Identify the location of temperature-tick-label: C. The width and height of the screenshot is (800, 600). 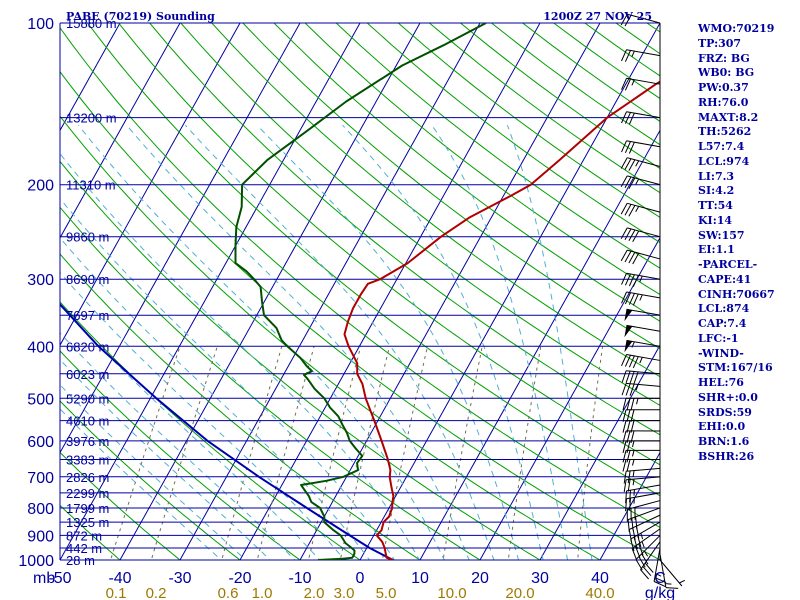
(660, 578).